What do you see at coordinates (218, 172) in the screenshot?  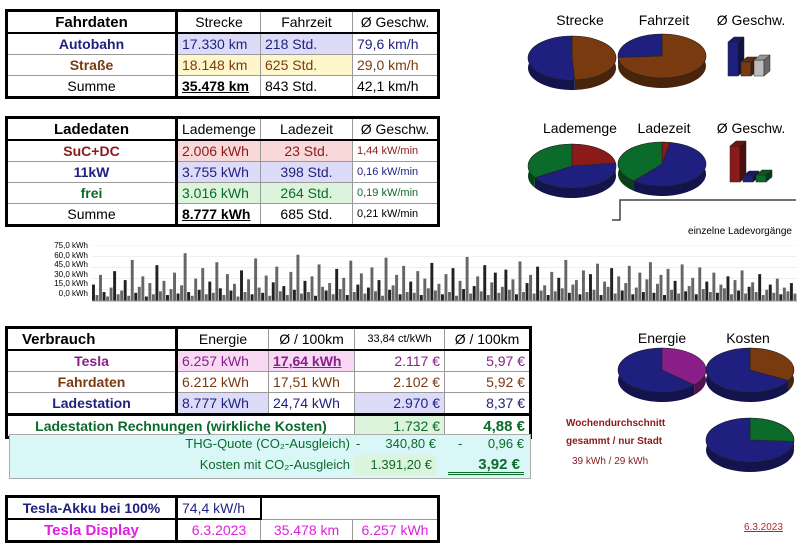 I see `cell-menge: 3.755 kWh` at bounding box center [218, 172].